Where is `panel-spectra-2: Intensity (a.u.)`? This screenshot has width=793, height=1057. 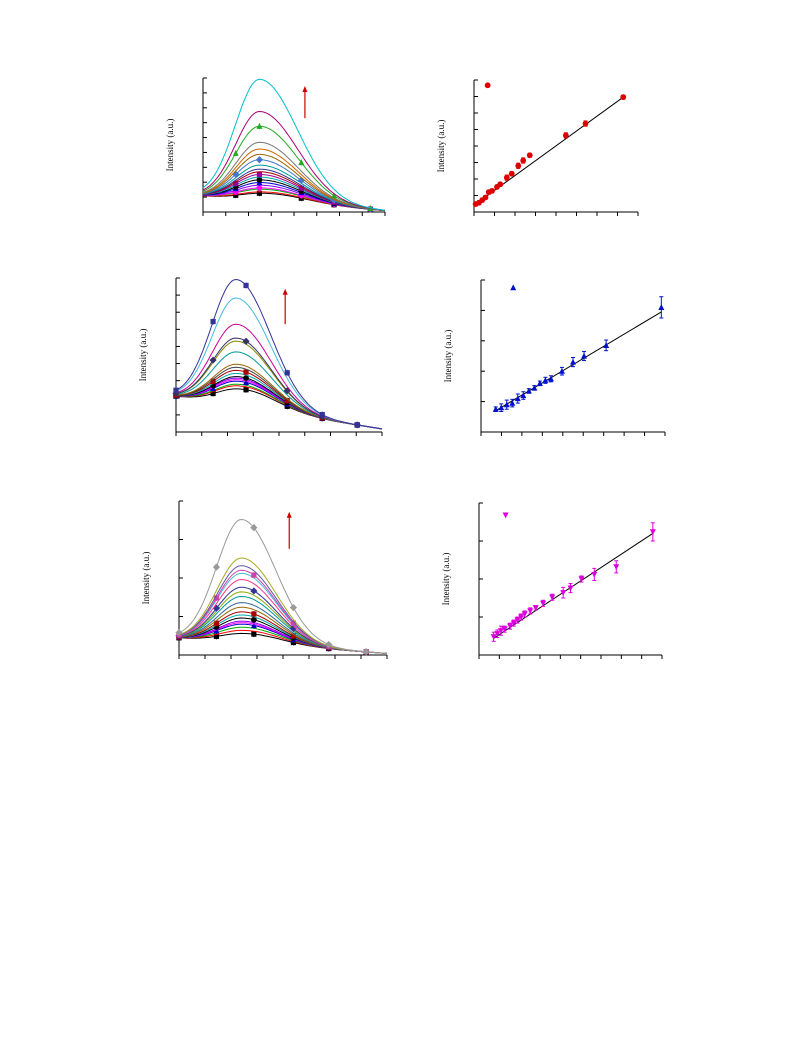
panel-spectra-2: Intensity (a.u.) is located at coordinates (260, 356).